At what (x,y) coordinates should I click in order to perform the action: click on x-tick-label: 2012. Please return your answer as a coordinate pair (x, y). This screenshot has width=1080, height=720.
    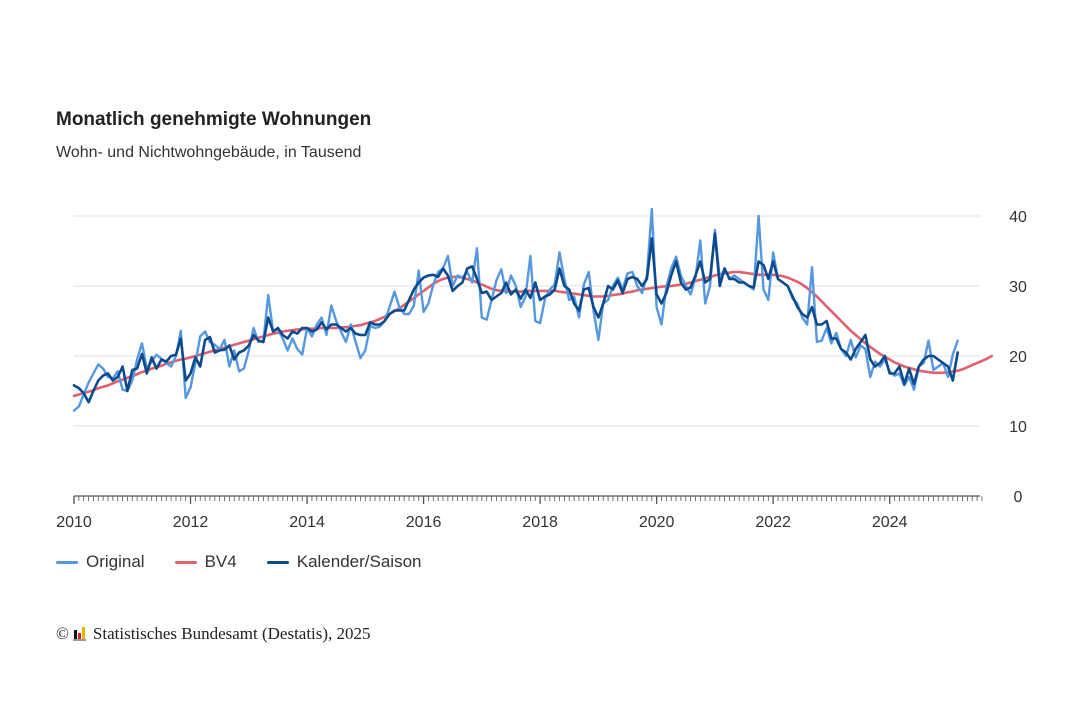
    Looking at the image, I should click on (191, 522).